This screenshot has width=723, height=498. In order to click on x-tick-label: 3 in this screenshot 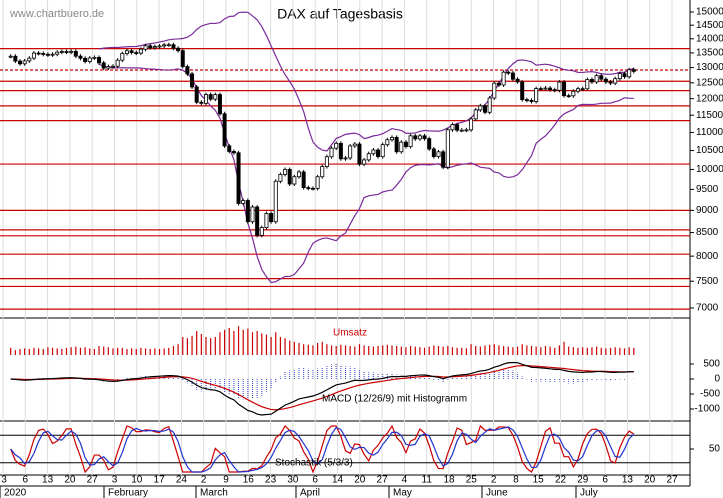, I will do `click(4, 480)`.